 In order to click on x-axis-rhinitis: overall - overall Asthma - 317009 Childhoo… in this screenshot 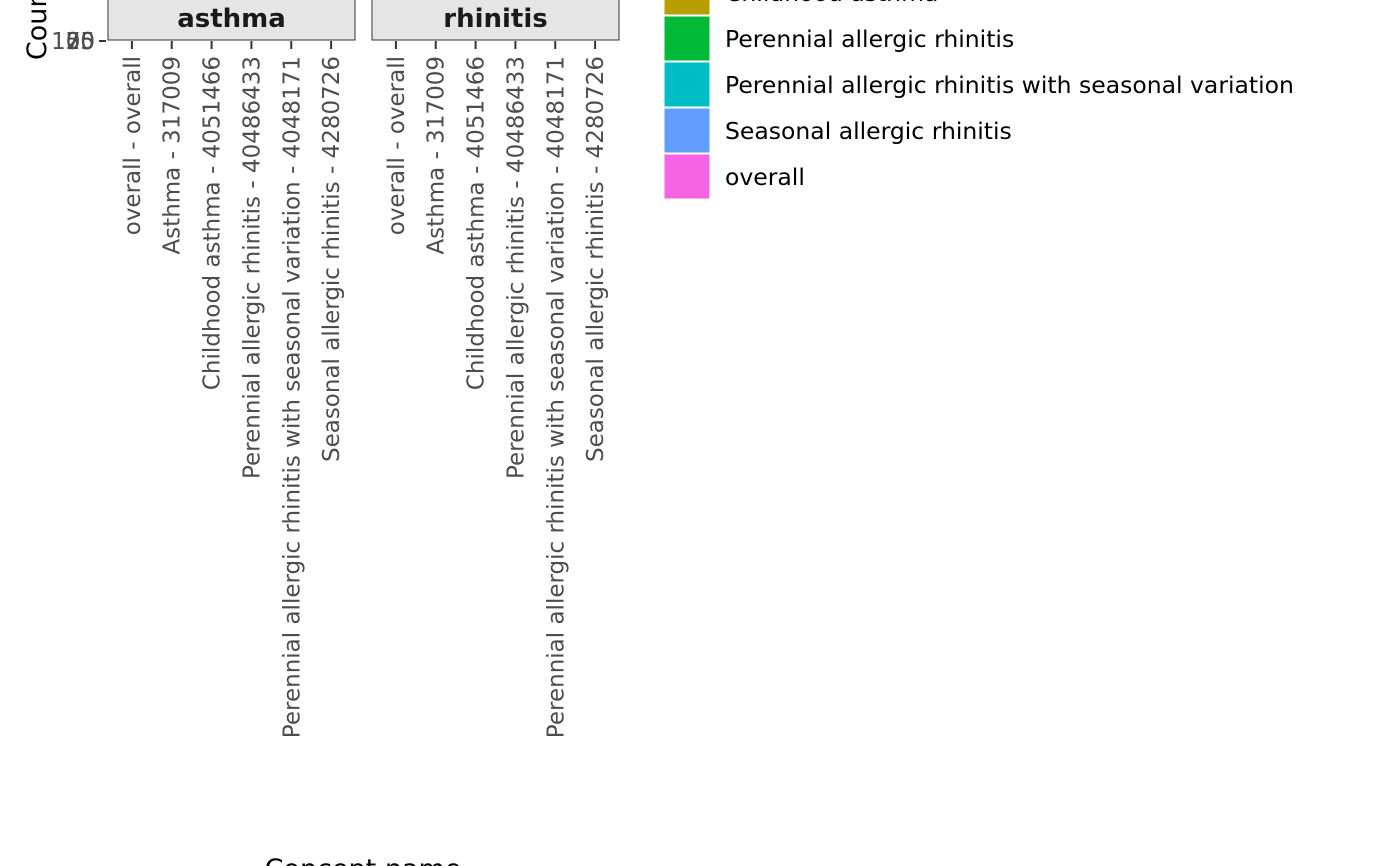, I will do `click(496, 389)`.